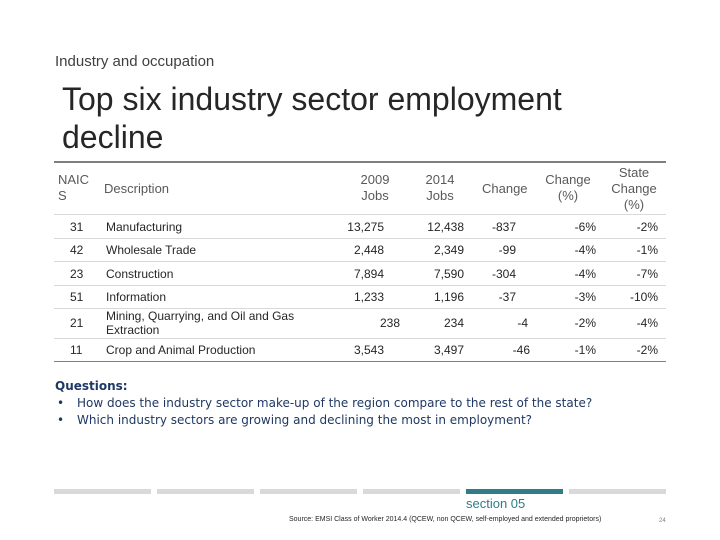 The width and height of the screenshot is (720, 540). I want to click on table-bottom-rule, so click(360, 361).